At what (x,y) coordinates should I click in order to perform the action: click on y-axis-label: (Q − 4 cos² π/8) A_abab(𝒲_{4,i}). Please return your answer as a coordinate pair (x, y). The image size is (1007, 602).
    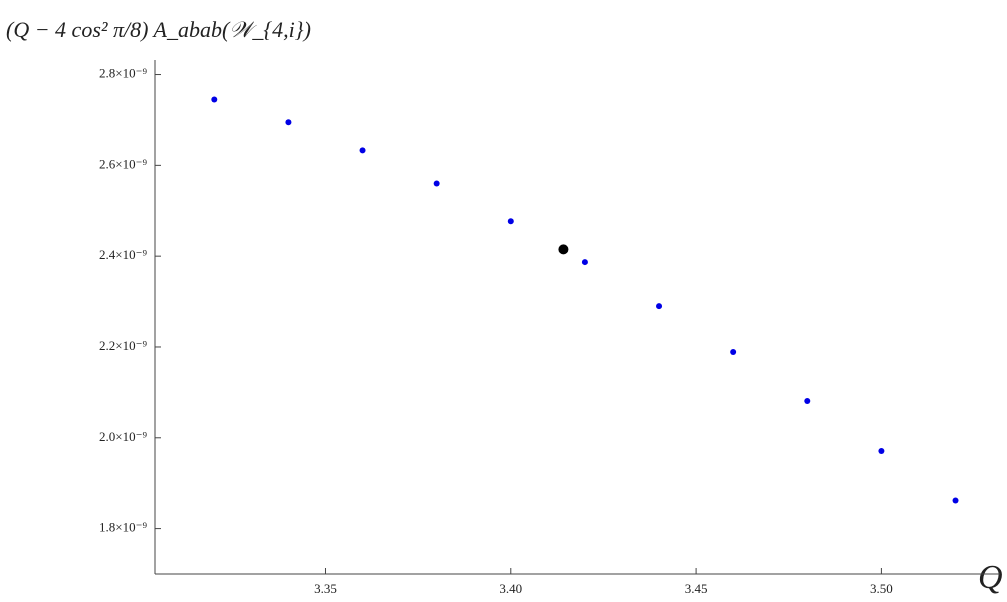
    Looking at the image, I should click on (158, 29).